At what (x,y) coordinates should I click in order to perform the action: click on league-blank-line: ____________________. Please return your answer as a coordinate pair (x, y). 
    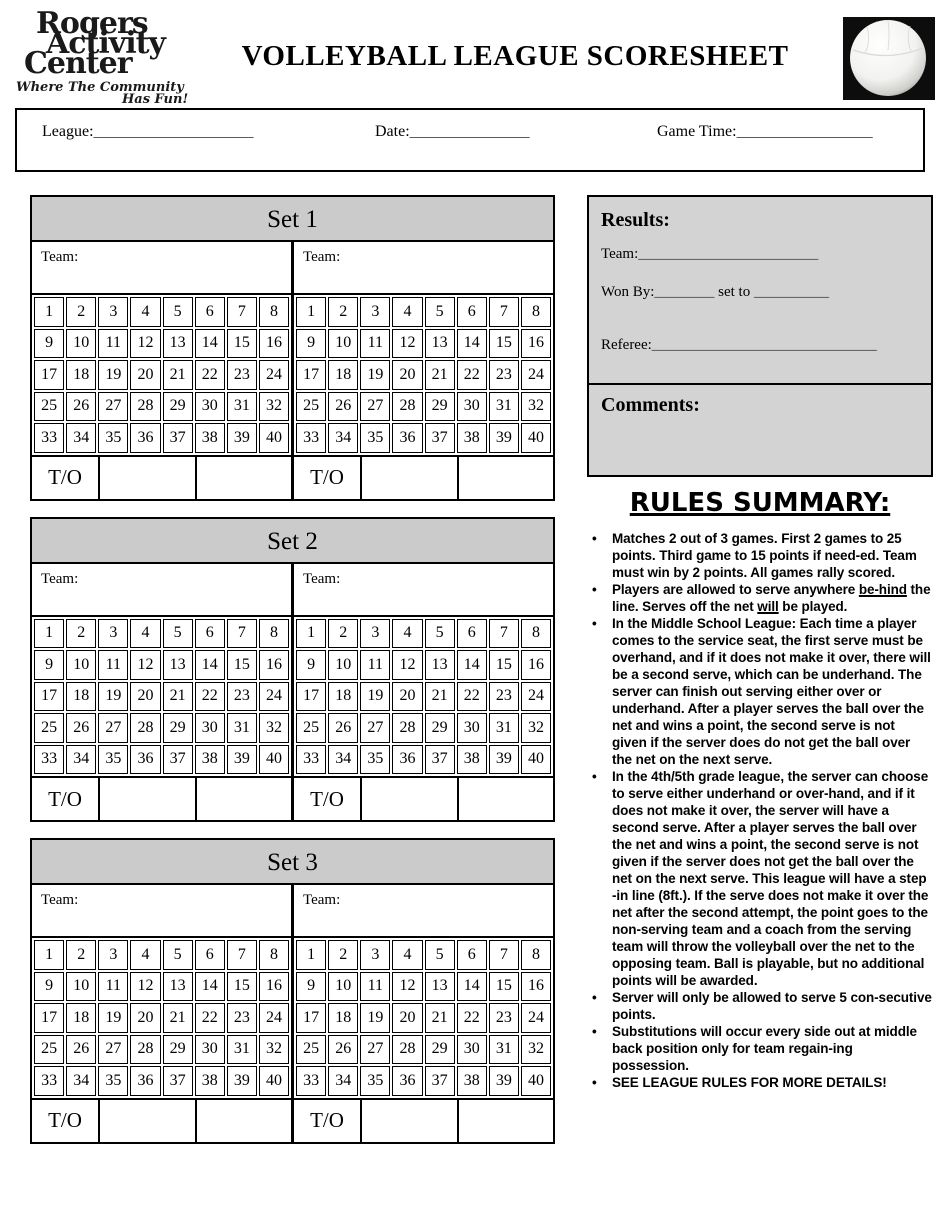
    Looking at the image, I should click on (173, 131).